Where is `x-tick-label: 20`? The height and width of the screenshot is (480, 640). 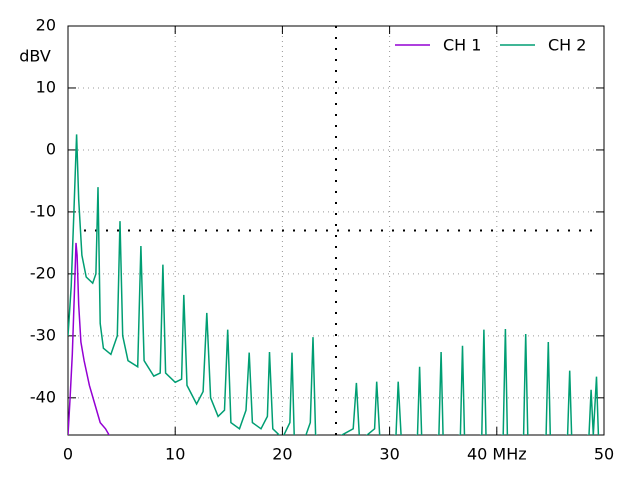
x-tick-label: 20 is located at coordinates (282, 454).